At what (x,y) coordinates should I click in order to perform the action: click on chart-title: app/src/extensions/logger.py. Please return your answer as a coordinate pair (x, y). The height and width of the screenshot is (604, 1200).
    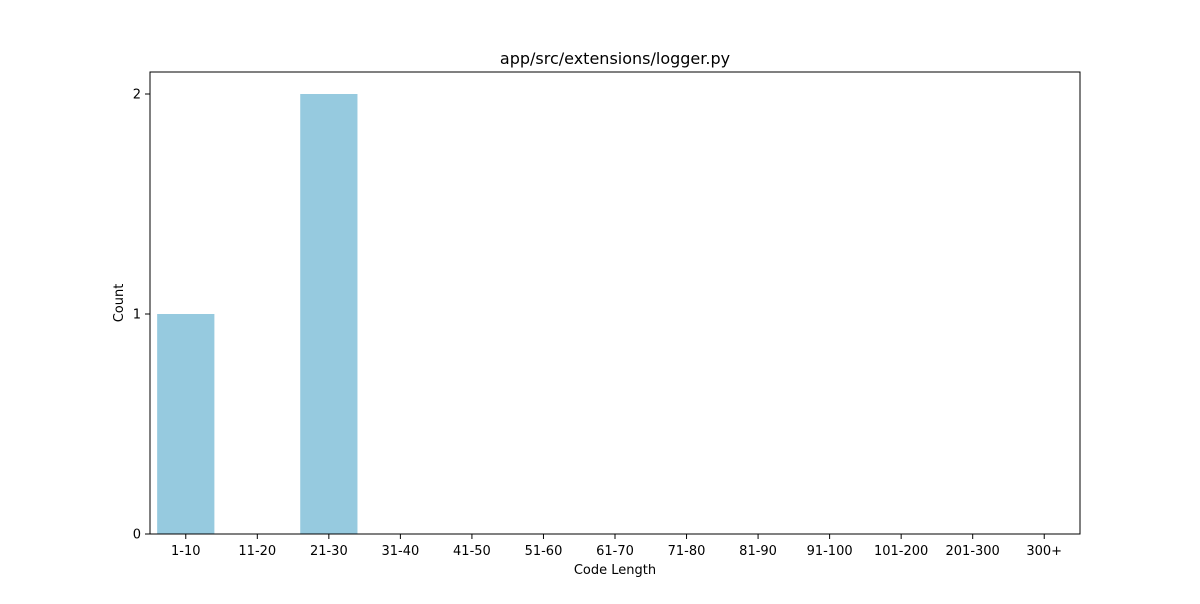
    Looking at the image, I should click on (615, 58).